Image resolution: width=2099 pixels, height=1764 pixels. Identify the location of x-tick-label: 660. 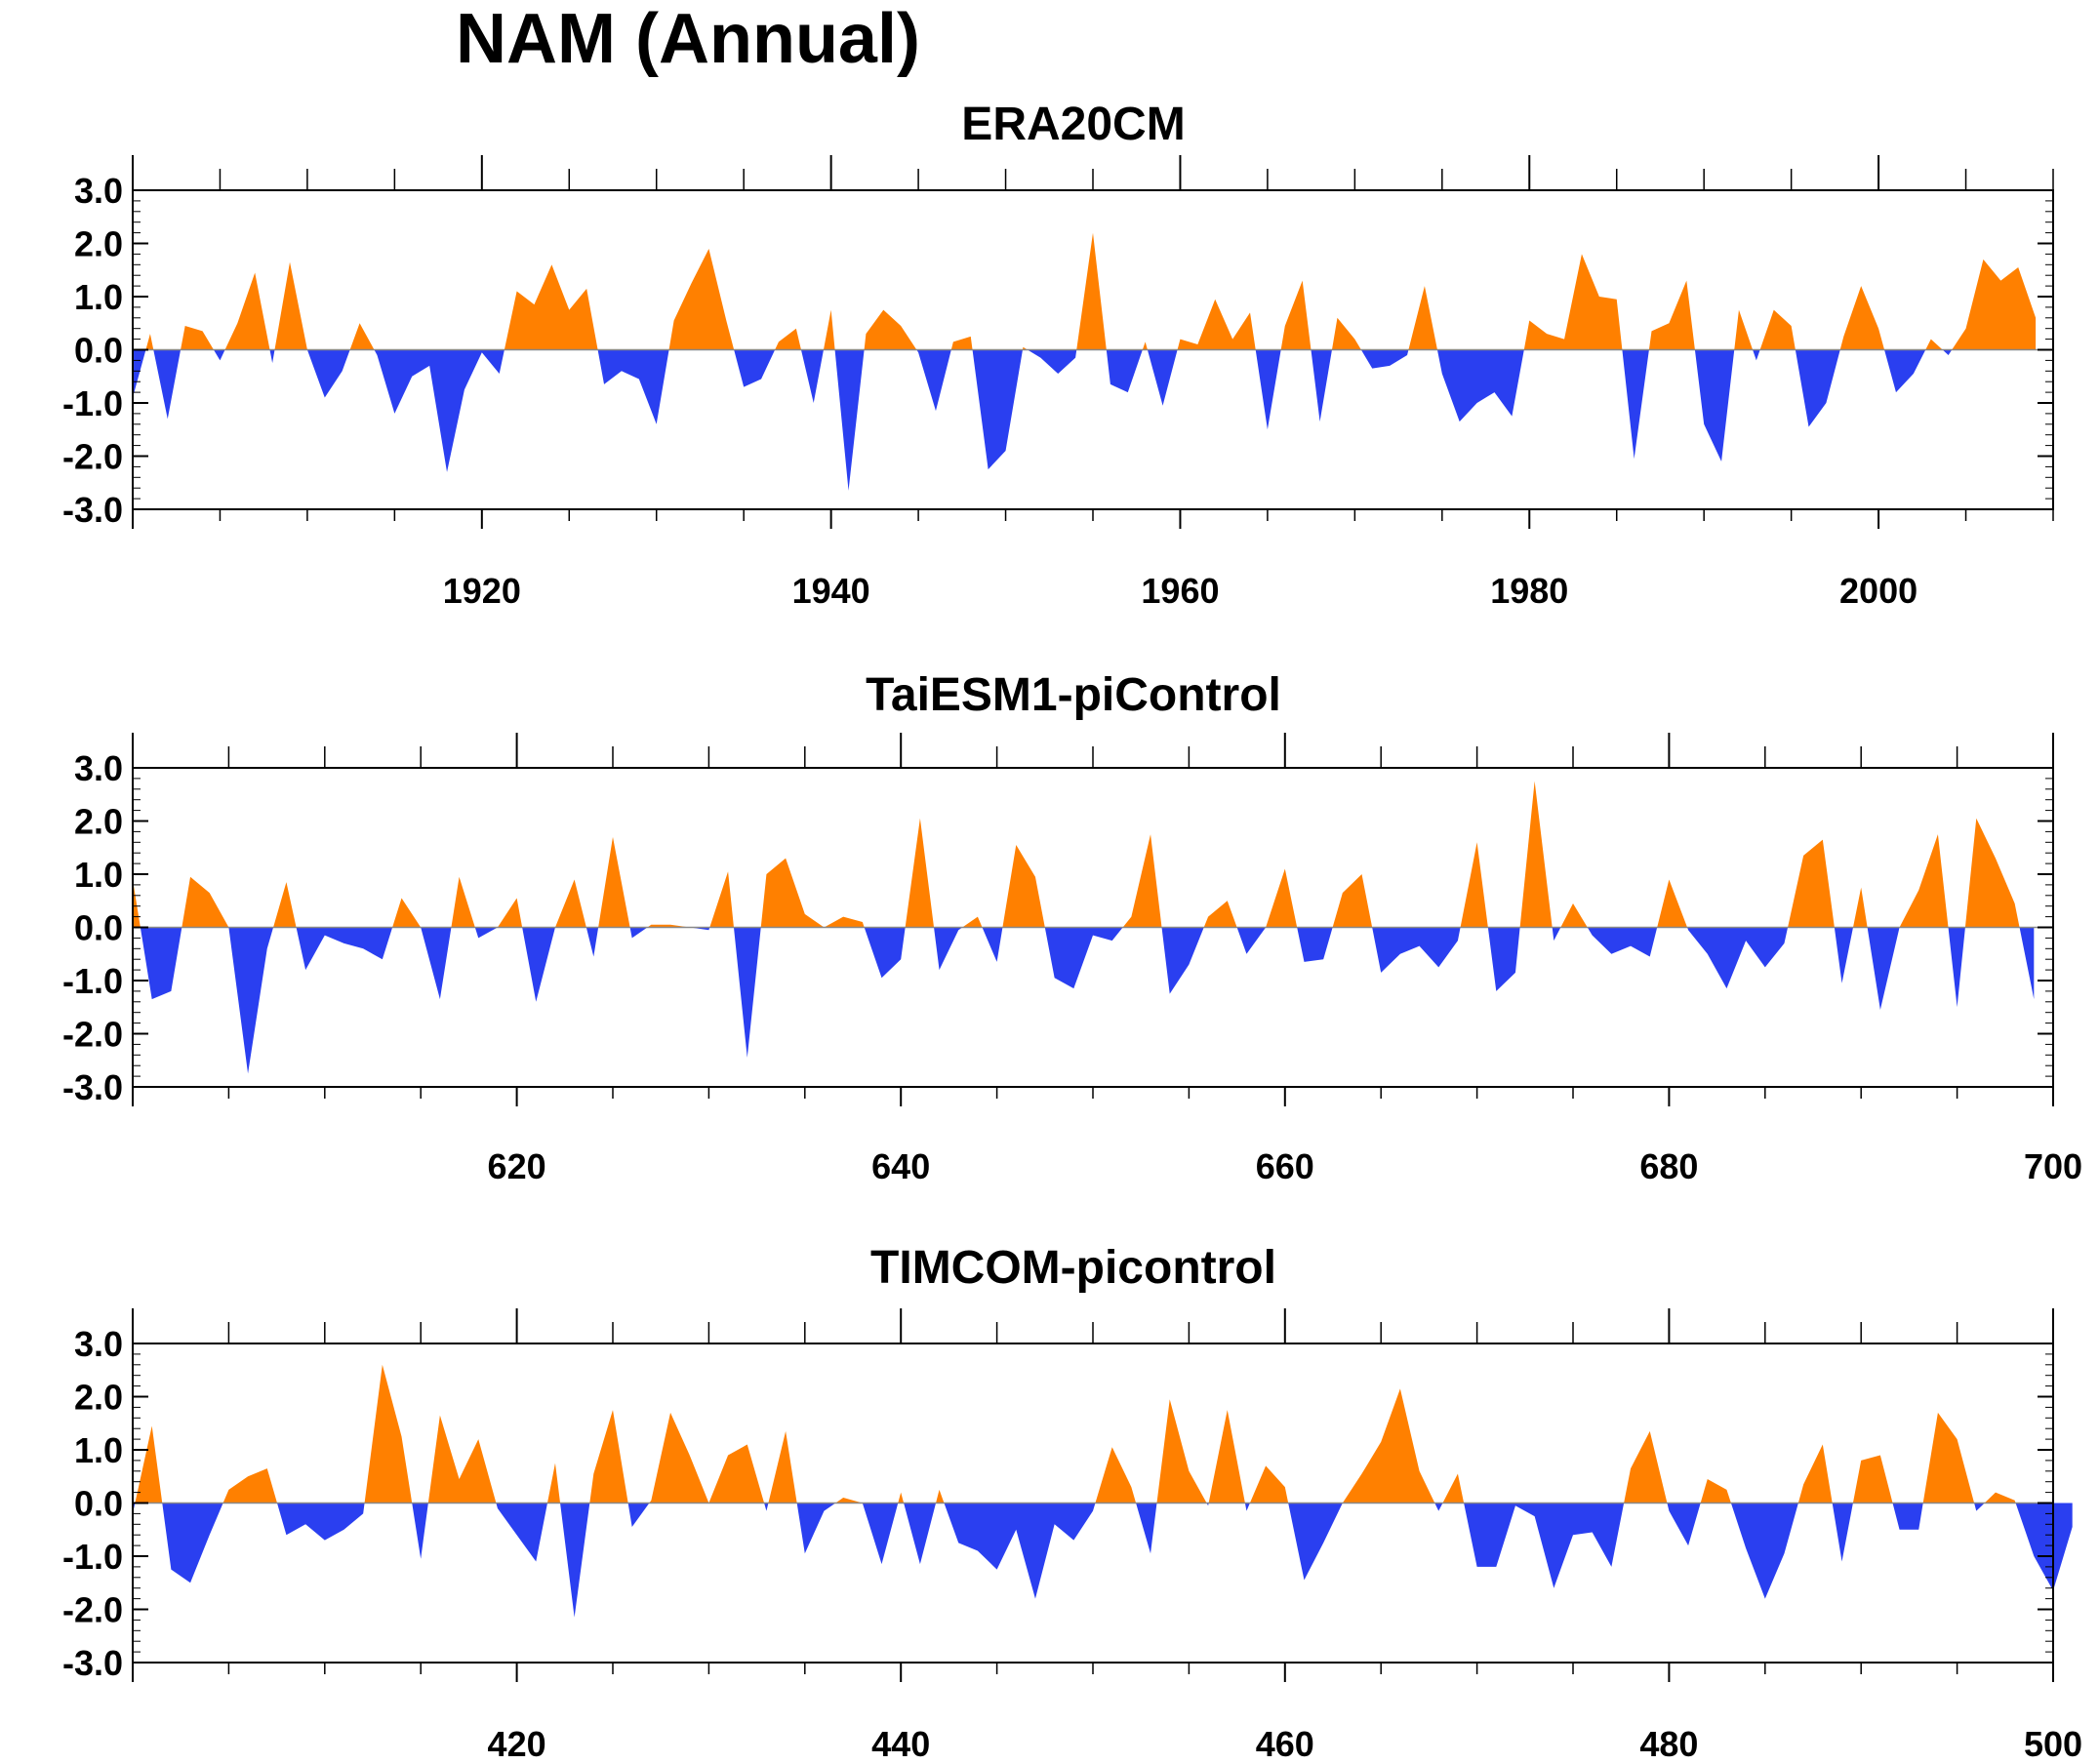
(1285, 1166).